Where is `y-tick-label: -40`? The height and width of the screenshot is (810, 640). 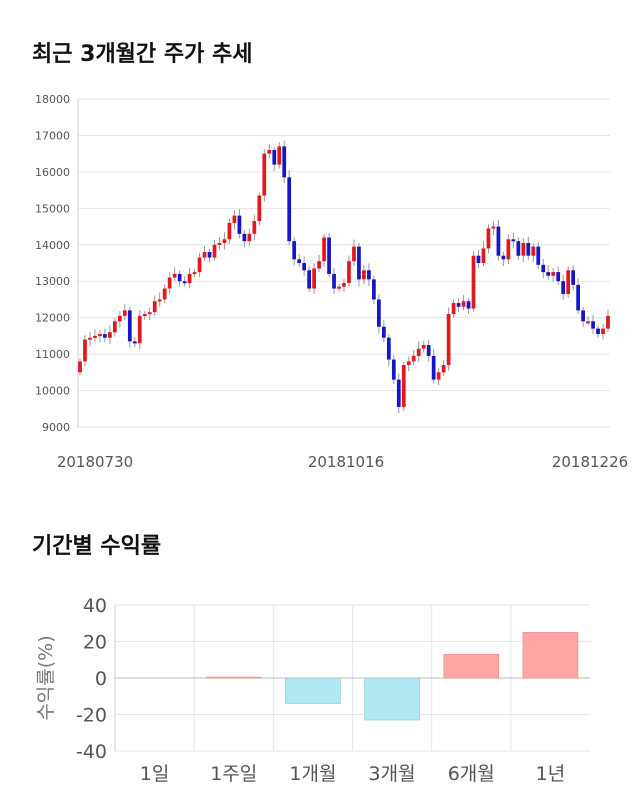
y-tick-label: -40 is located at coordinates (91, 752).